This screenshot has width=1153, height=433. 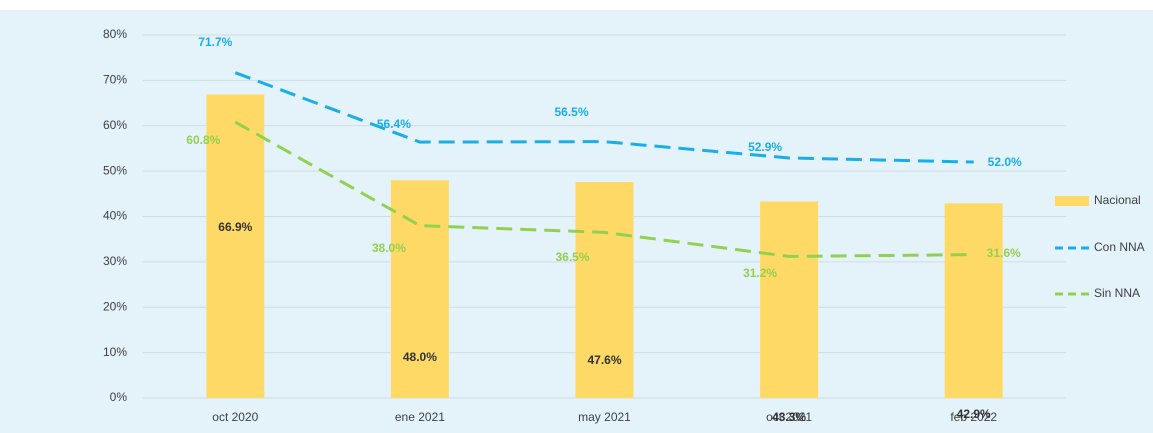 What do you see at coordinates (1119, 247) in the screenshot?
I see `legend-label: Con NNA` at bounding box center [1119, 247].